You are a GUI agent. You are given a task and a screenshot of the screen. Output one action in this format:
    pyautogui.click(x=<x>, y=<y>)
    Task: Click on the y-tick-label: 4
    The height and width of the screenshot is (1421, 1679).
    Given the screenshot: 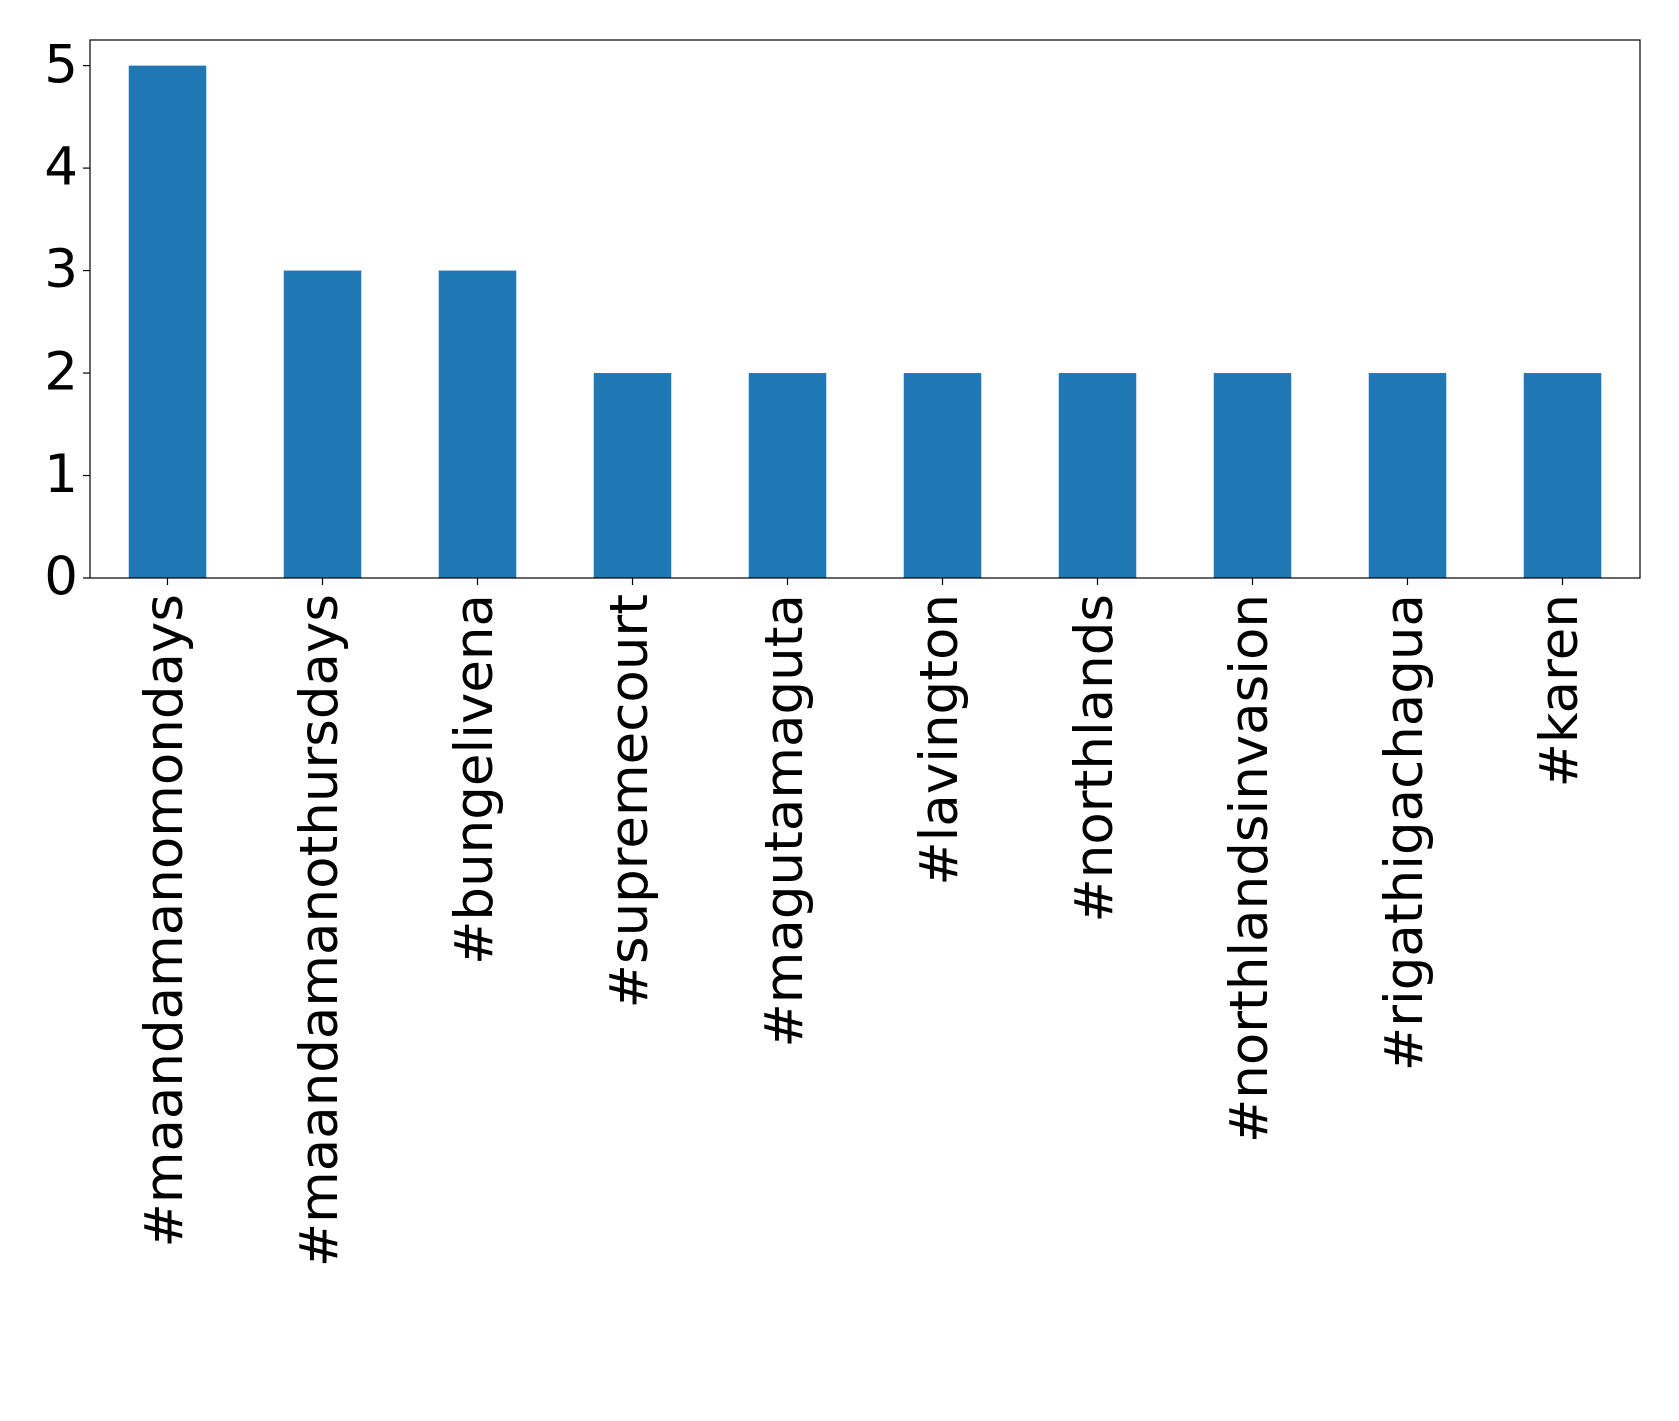 What is the action you would take?
    pyautogui.click(x=61, y=167)
    